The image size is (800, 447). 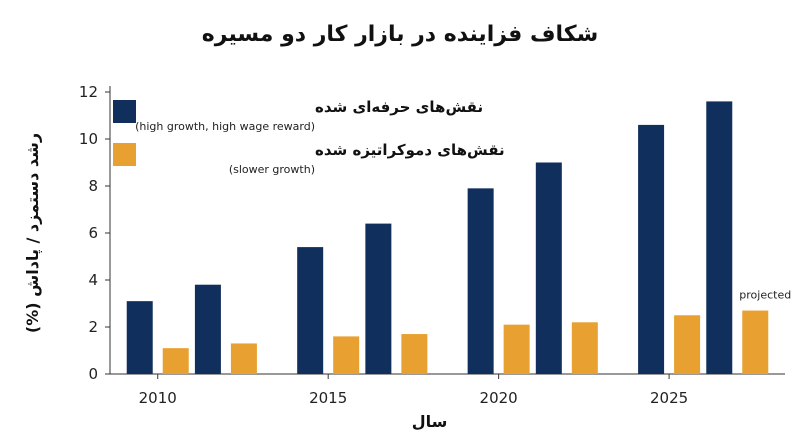 What do you see at coordinates (33, 233) in the screenshot?
I see `y-axis-title: رشد دستمزد / پاداش (%)` at bounding box center [33, 233].